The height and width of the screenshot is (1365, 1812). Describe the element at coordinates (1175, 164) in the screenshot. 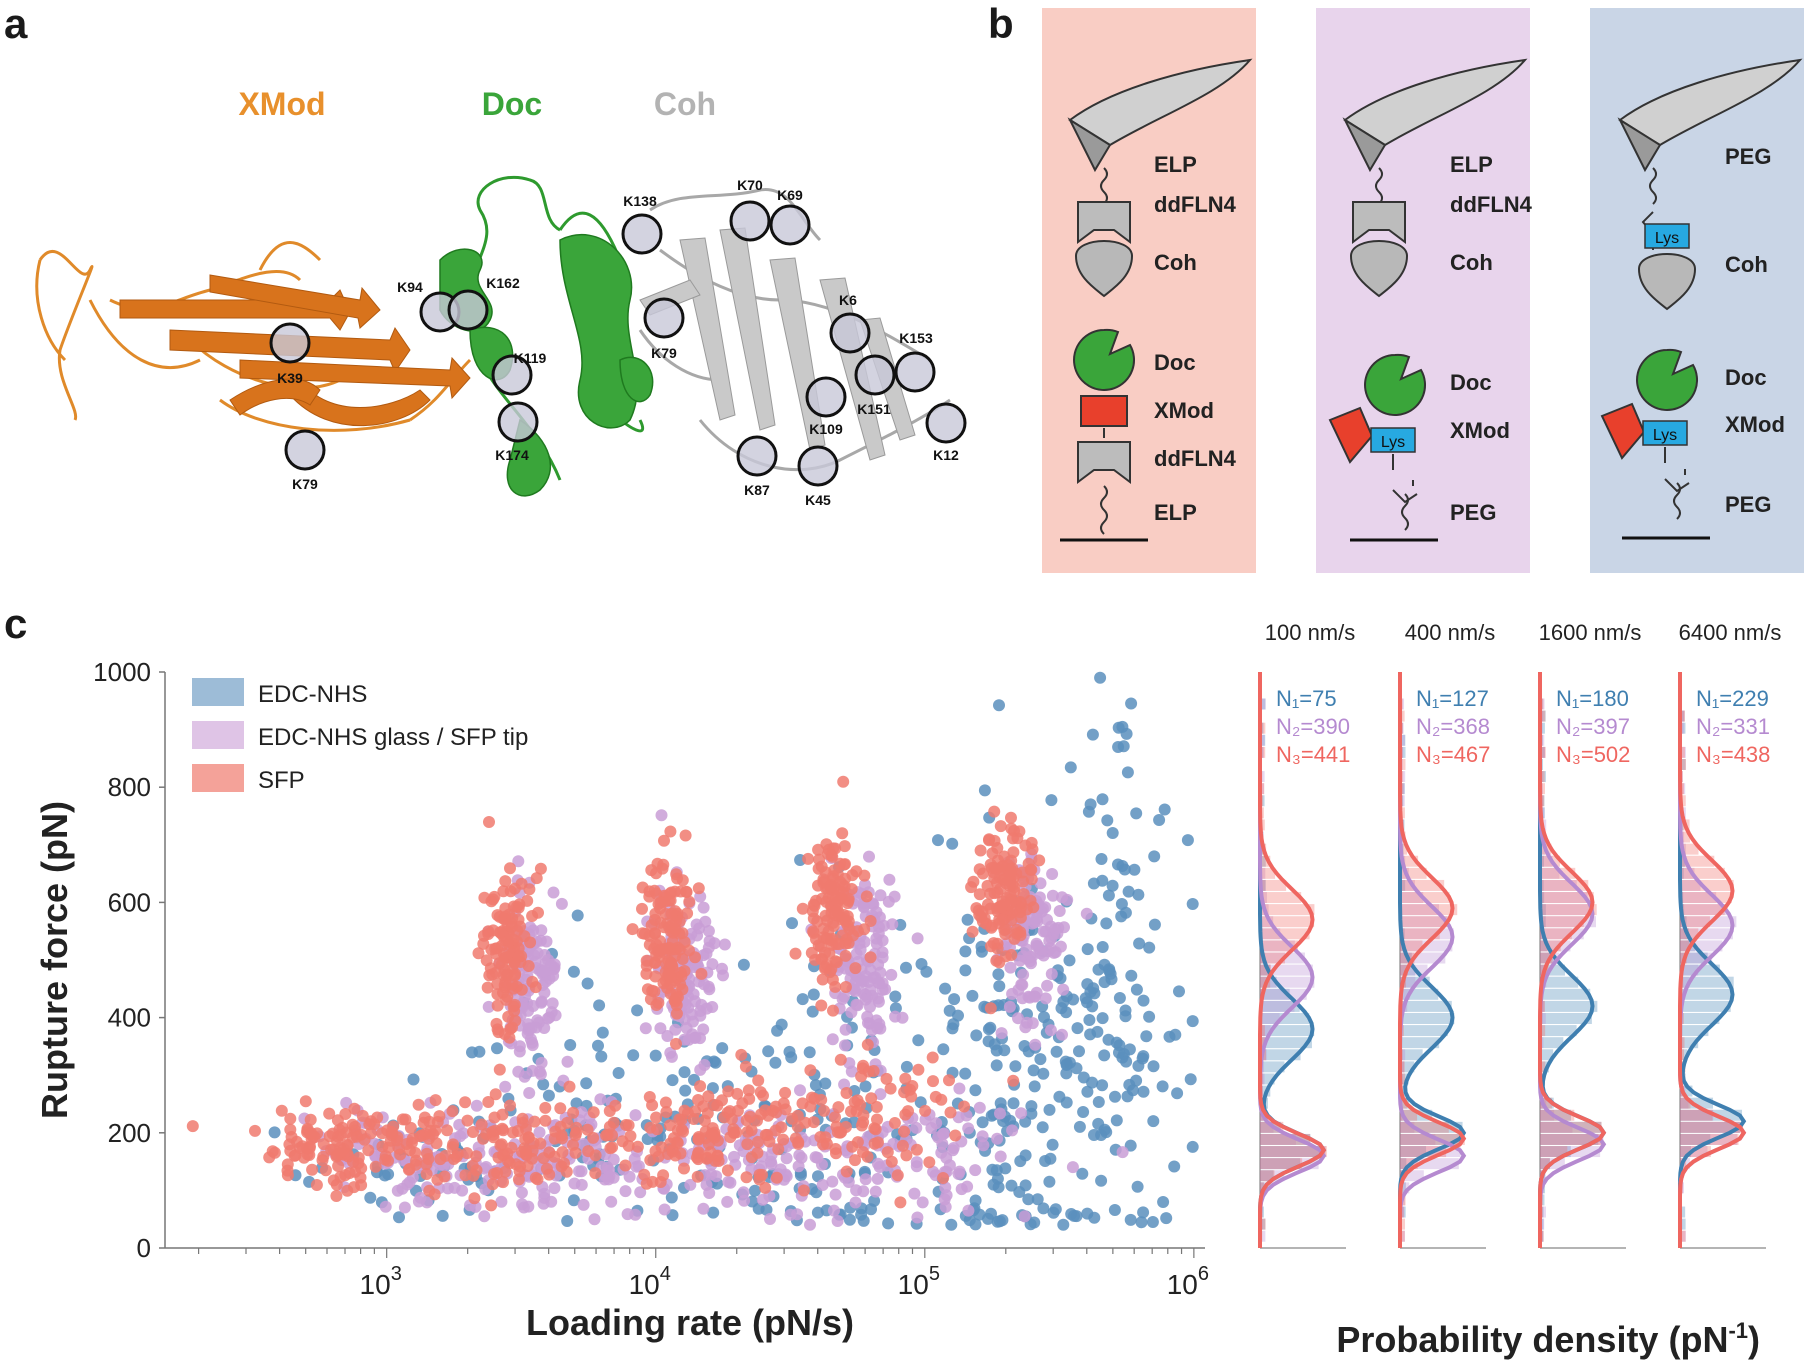

I see `label-elp-top: ELP` at that location.